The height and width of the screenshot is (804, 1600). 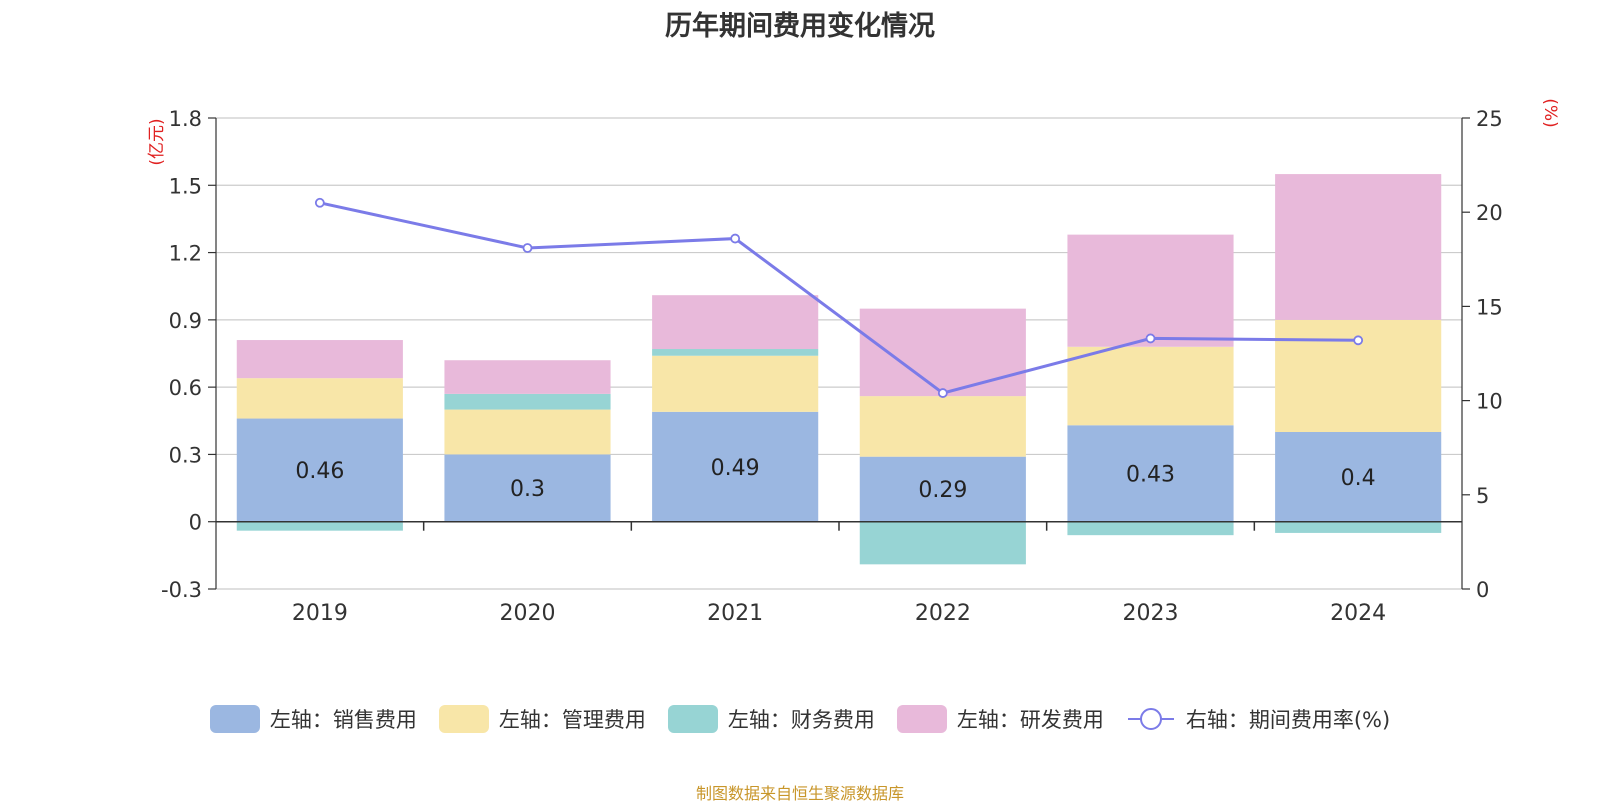 I want to click on right-tick-label: 0, so click(x=1482, y=590).